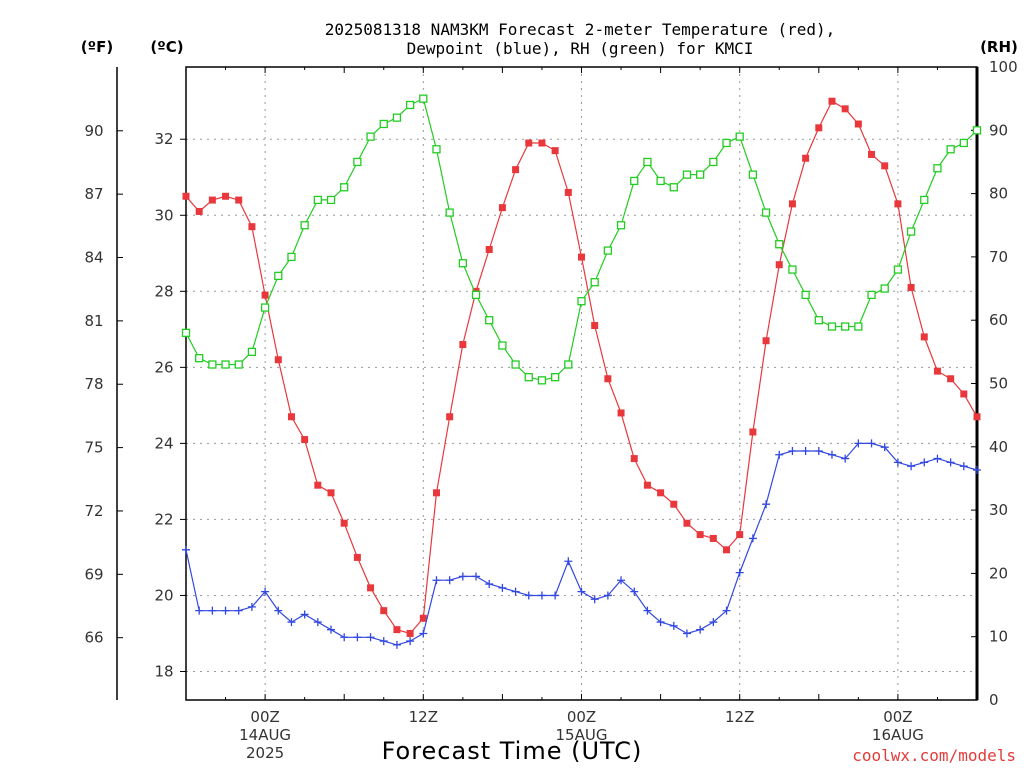 The width and height of the screenshot is (1024, 768). I want to click on rh-tick-label: 80, so click(998, 194).